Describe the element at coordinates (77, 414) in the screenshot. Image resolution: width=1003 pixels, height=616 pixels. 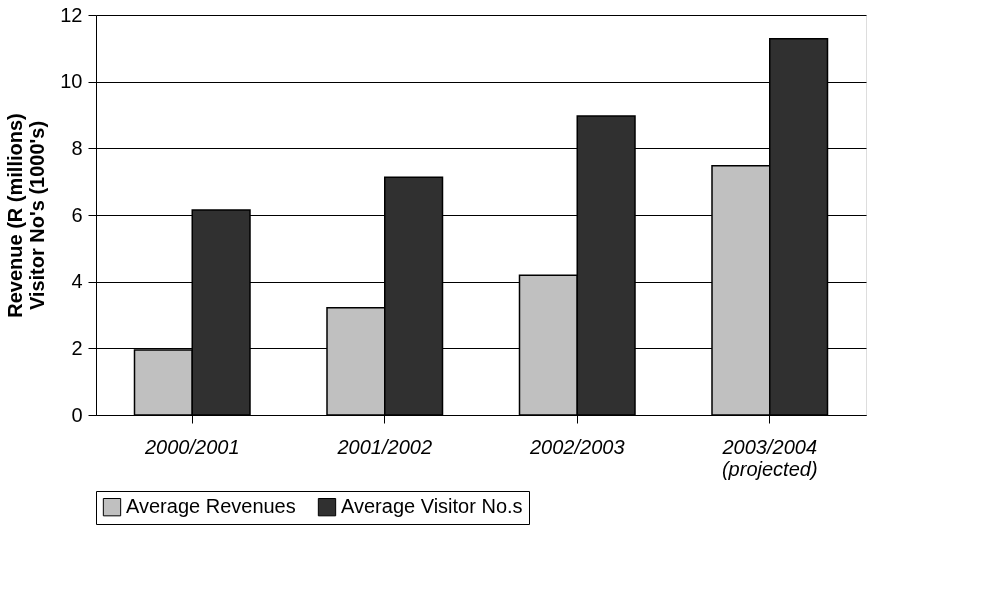
I see `y-tick-label: 0` at that location.